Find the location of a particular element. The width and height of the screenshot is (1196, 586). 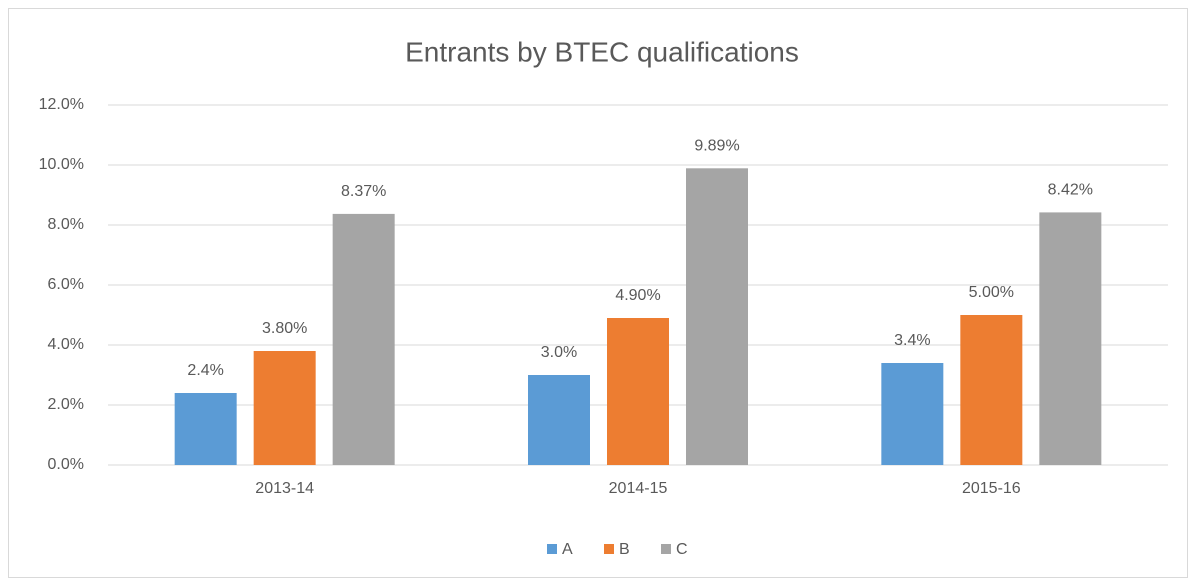

data-label: 3.0% is located at coordinates (559, 352).